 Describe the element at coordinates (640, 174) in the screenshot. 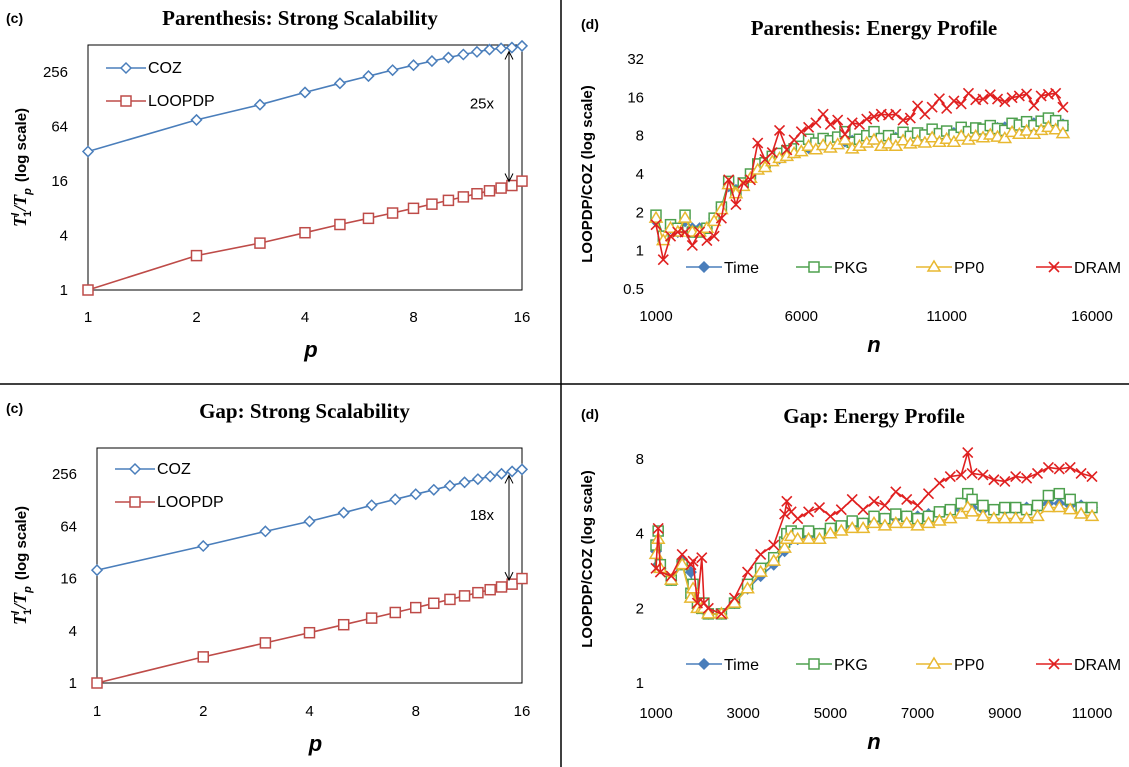

I see `y-tick-label: 4` at that location.